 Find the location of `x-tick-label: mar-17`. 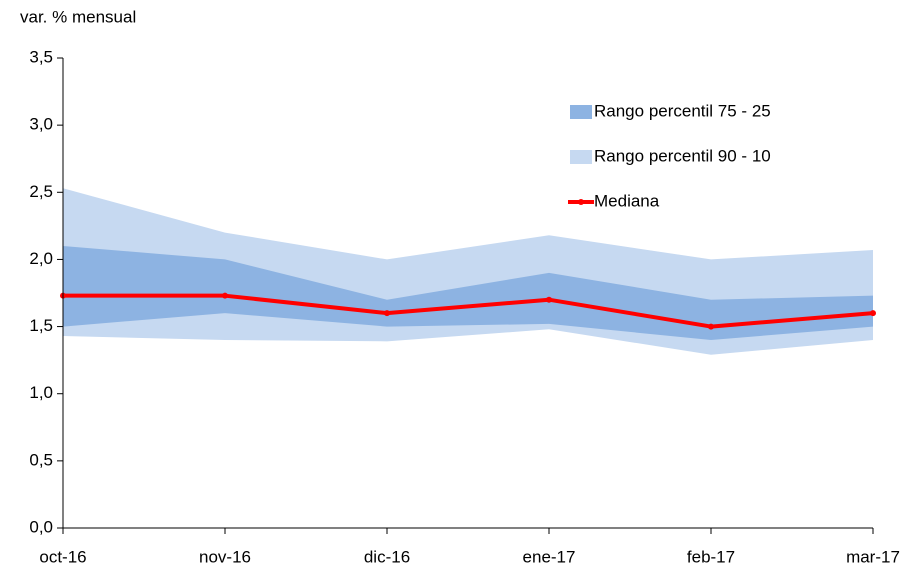

x-tick-label: mar-17 is located at coordinates (873, 556).